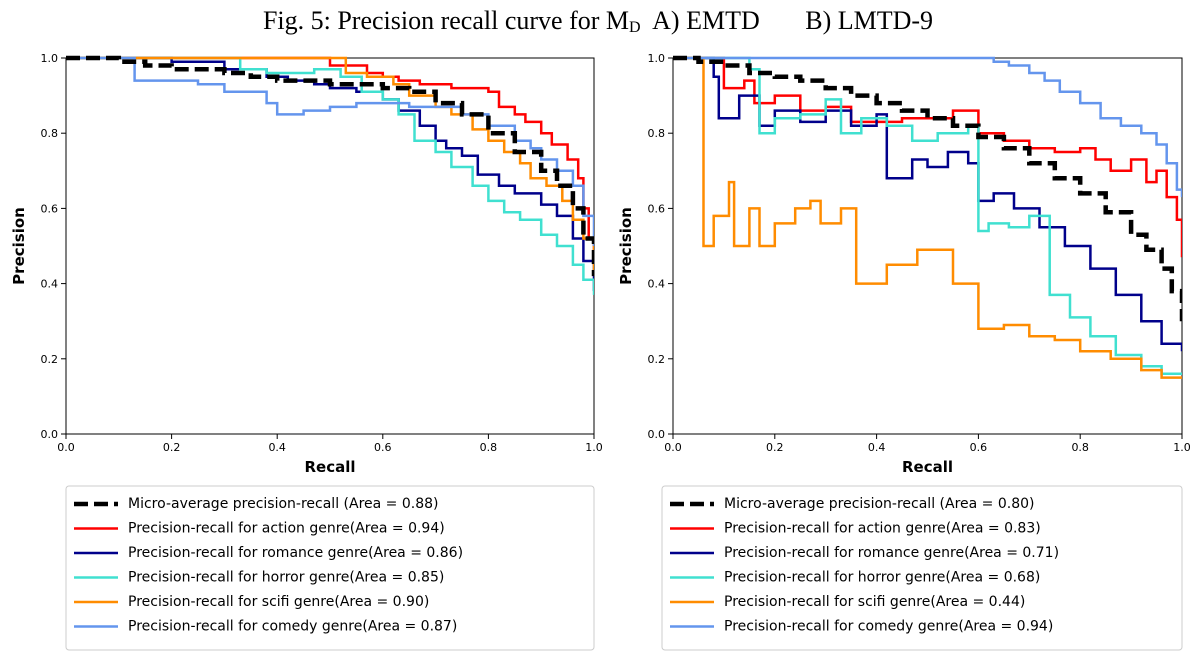  Describe the element at coordinates (787, 20) in the screenshot. I see `figure-title-suffix: A) EMTD B) LMTD-9` at that location.